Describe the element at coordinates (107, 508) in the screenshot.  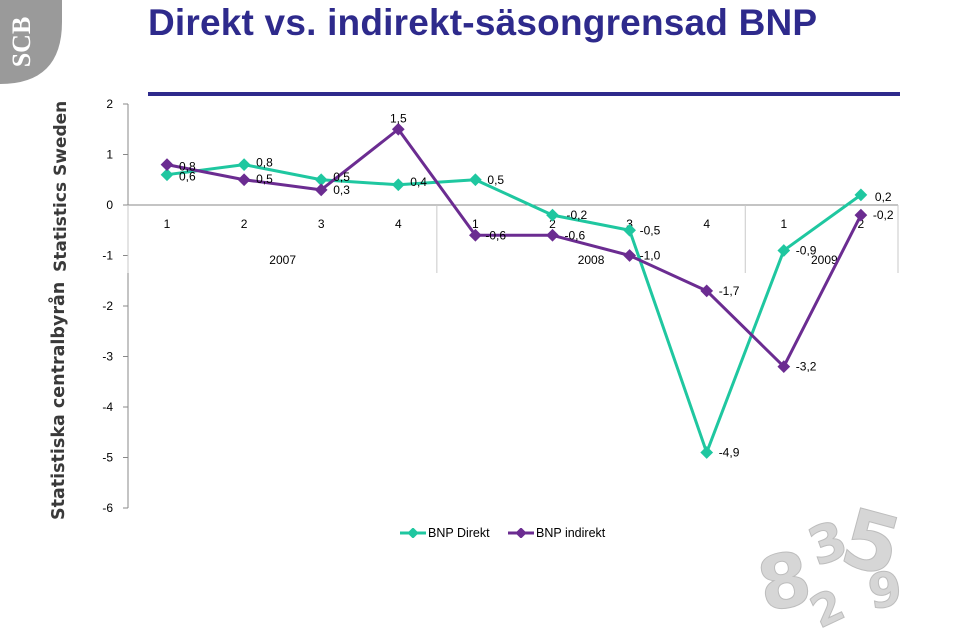
I see `y-tick-label: -6` at that location.